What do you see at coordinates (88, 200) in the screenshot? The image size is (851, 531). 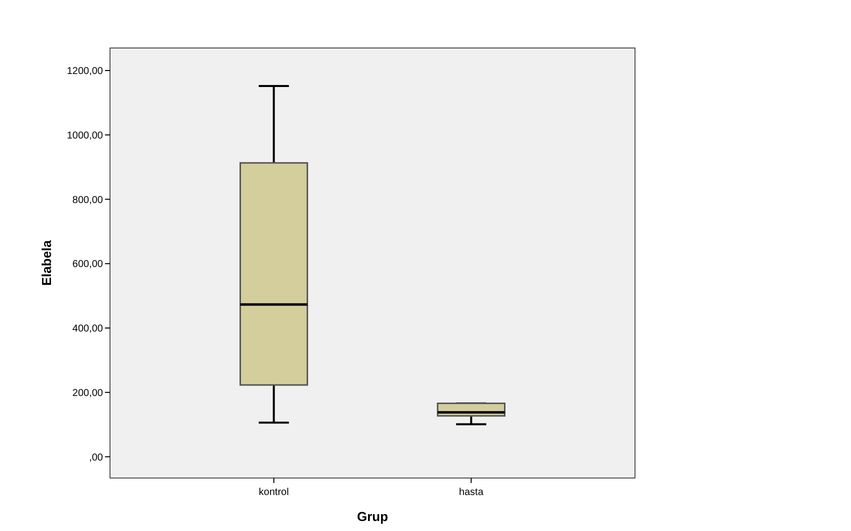 I see `y-tick-label: 800,00` at bounding box center [88, 200].